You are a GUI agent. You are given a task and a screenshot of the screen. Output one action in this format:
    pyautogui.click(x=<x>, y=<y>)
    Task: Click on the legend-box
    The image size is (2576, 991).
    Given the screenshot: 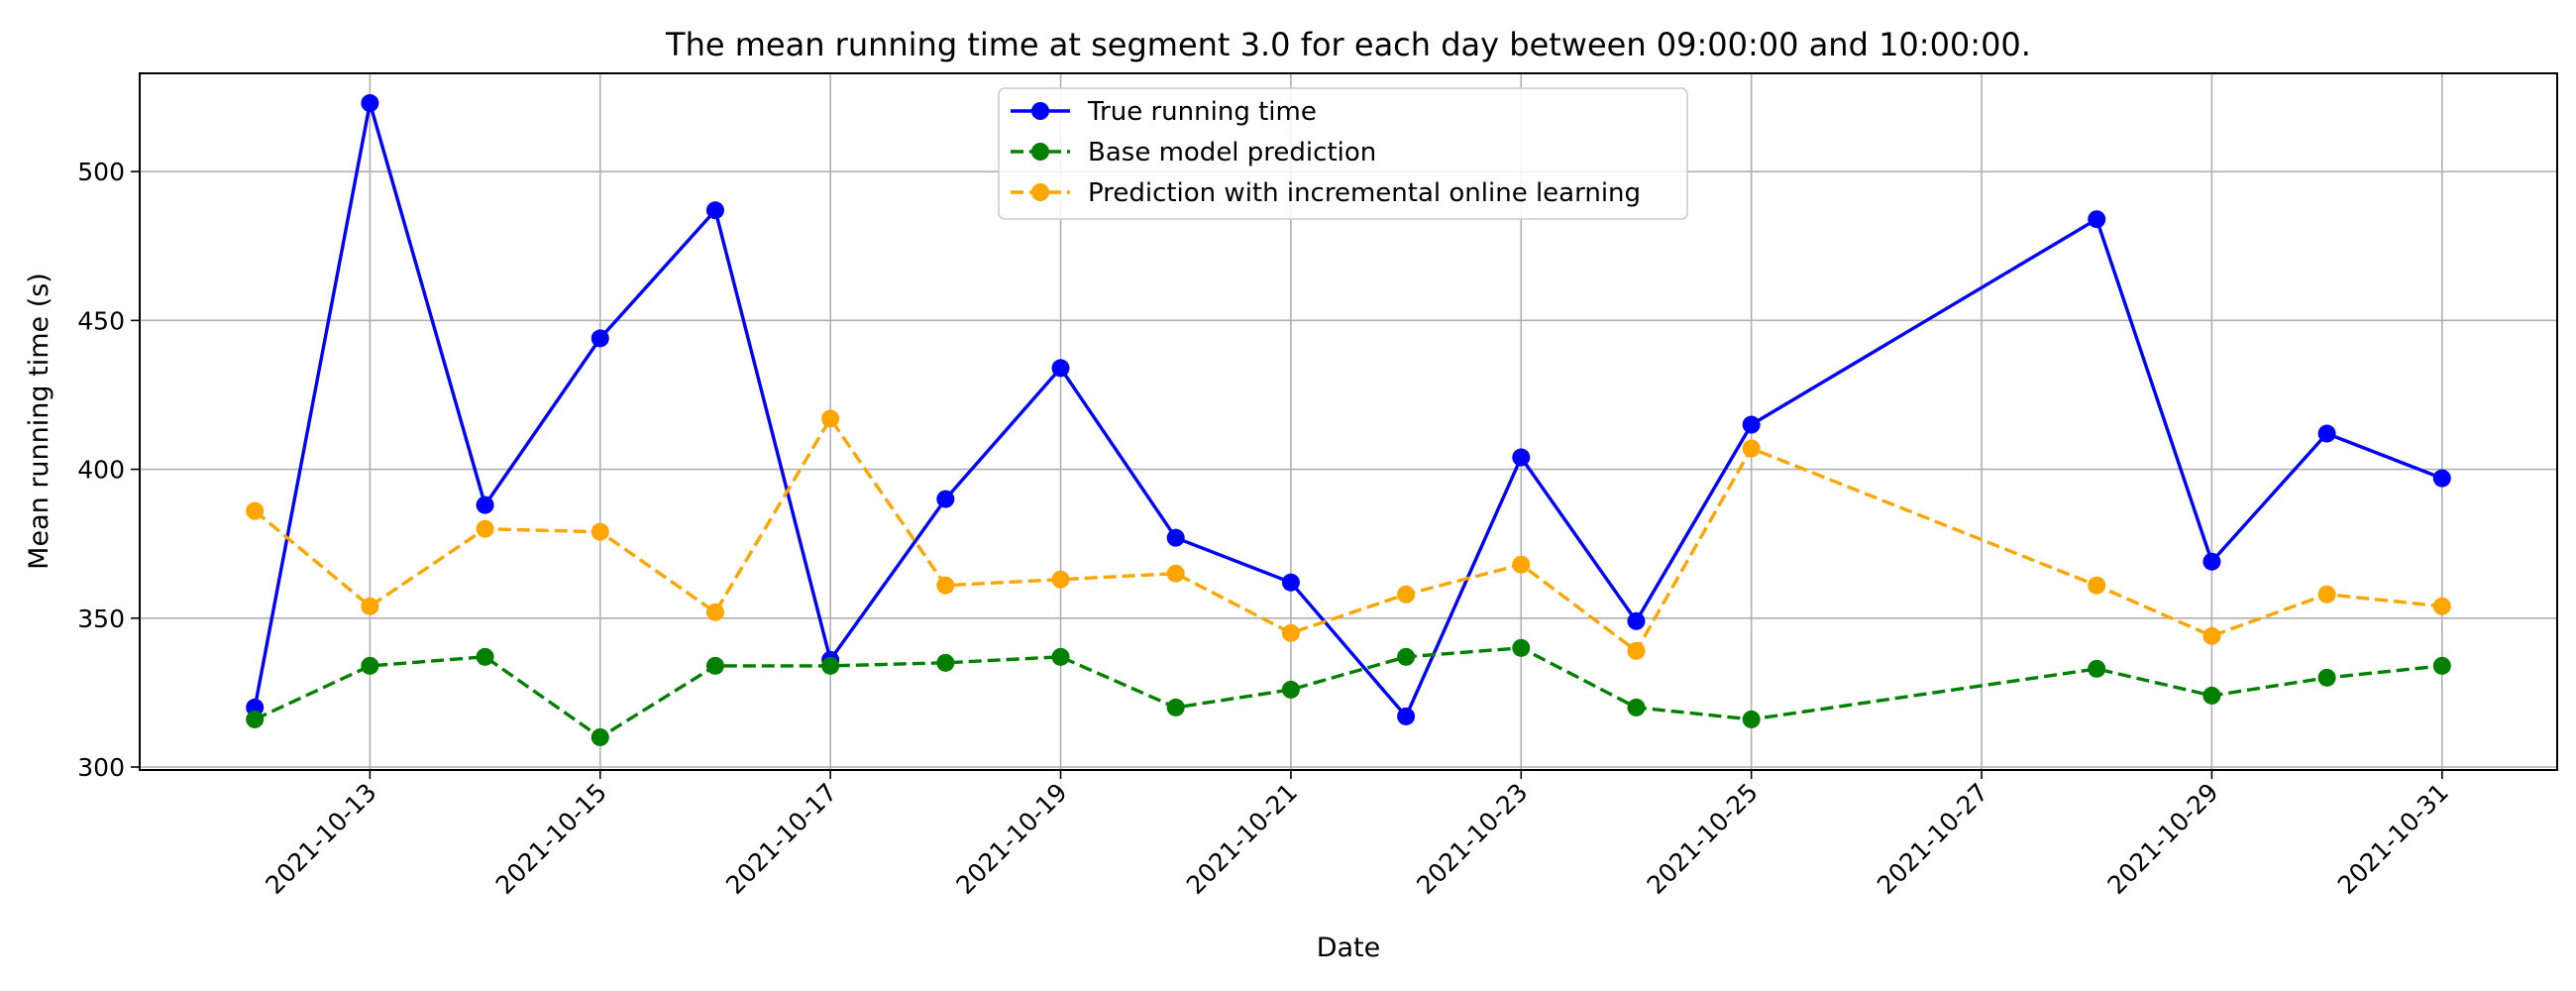 What is the action you would take?
    pyautogui.click(x=1343, y=153)
    